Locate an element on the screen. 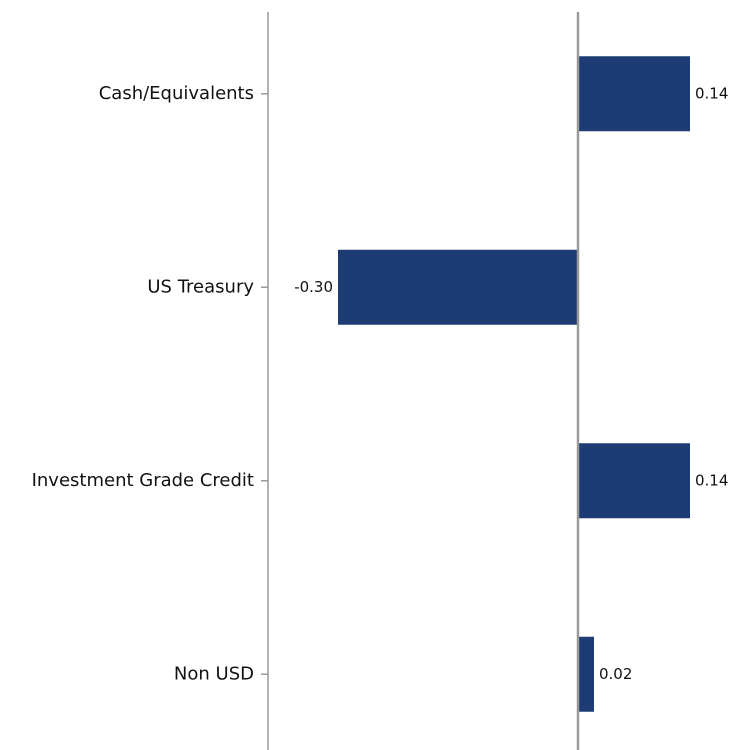  category-label: US Treasury is located at coordinates (200, 286).